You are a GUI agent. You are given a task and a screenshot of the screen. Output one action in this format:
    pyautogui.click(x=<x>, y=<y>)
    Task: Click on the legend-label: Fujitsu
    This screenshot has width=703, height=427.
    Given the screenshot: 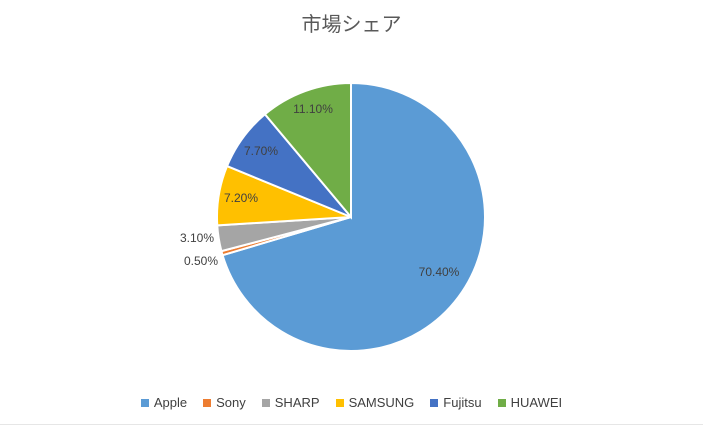 What is the action you would take?
    pyautogui.click(x=462, y=402)
    